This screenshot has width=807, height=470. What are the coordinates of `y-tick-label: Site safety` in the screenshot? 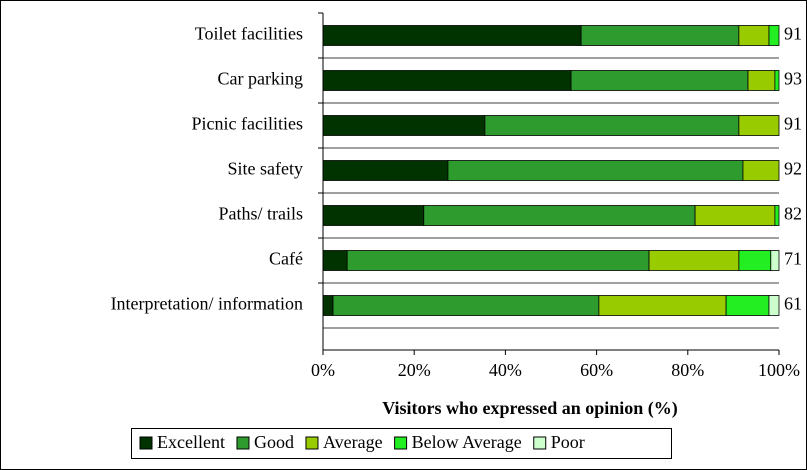 It's located at (265, 169).